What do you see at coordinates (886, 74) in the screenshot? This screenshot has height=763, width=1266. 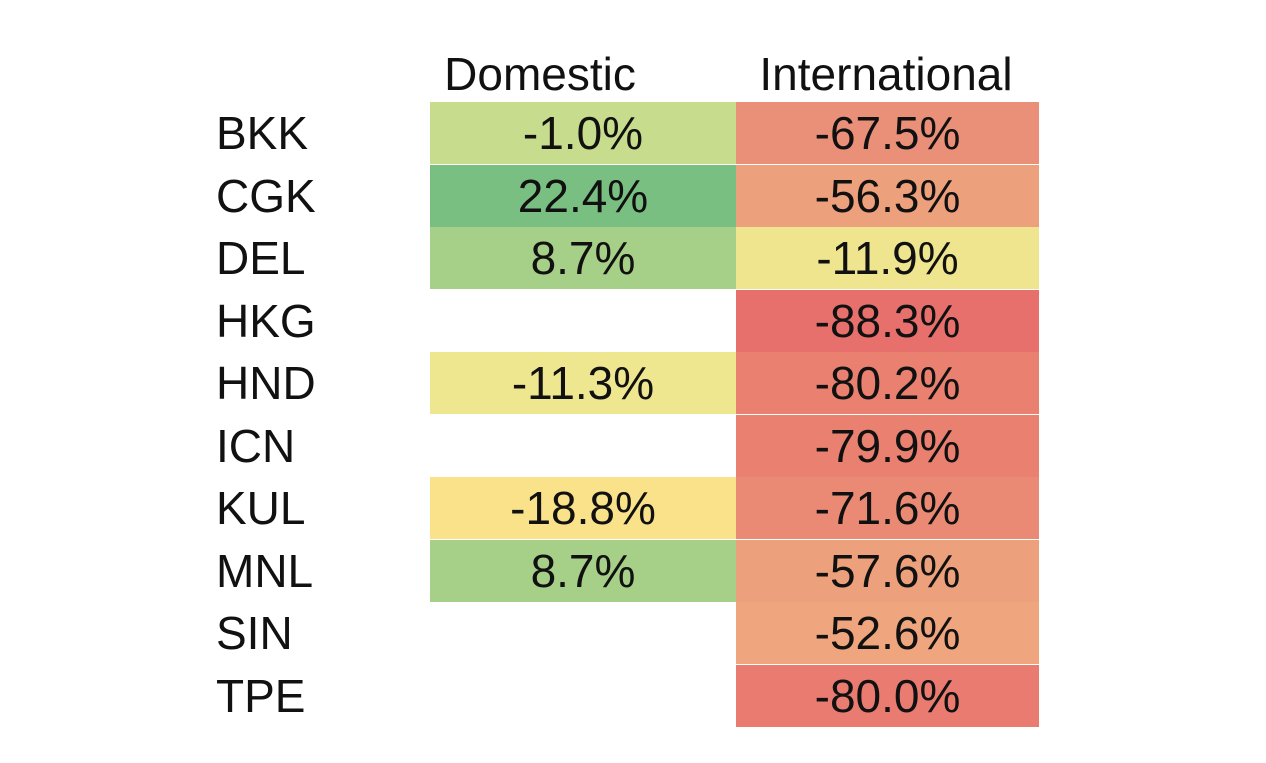 I see `column-header-international: International` at bounding box center [886, 74].